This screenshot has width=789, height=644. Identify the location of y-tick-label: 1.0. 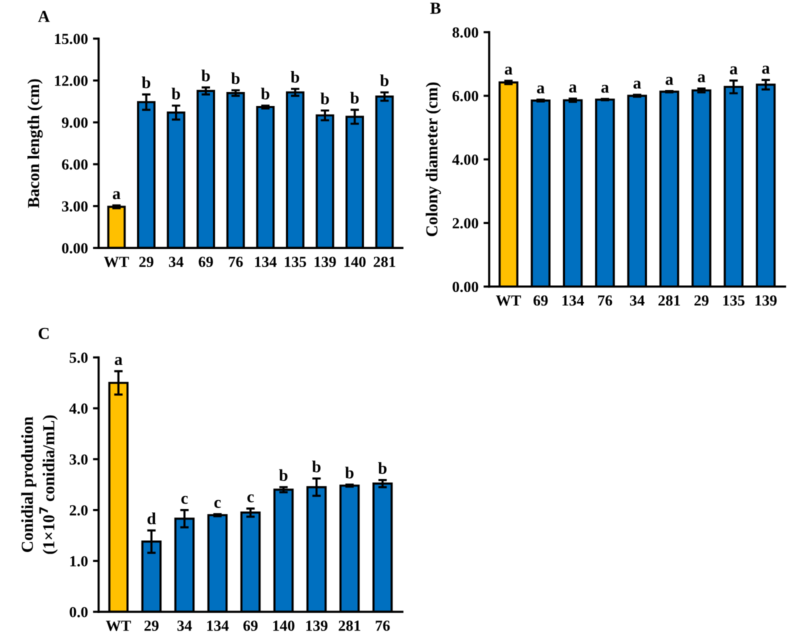
(79, 561).